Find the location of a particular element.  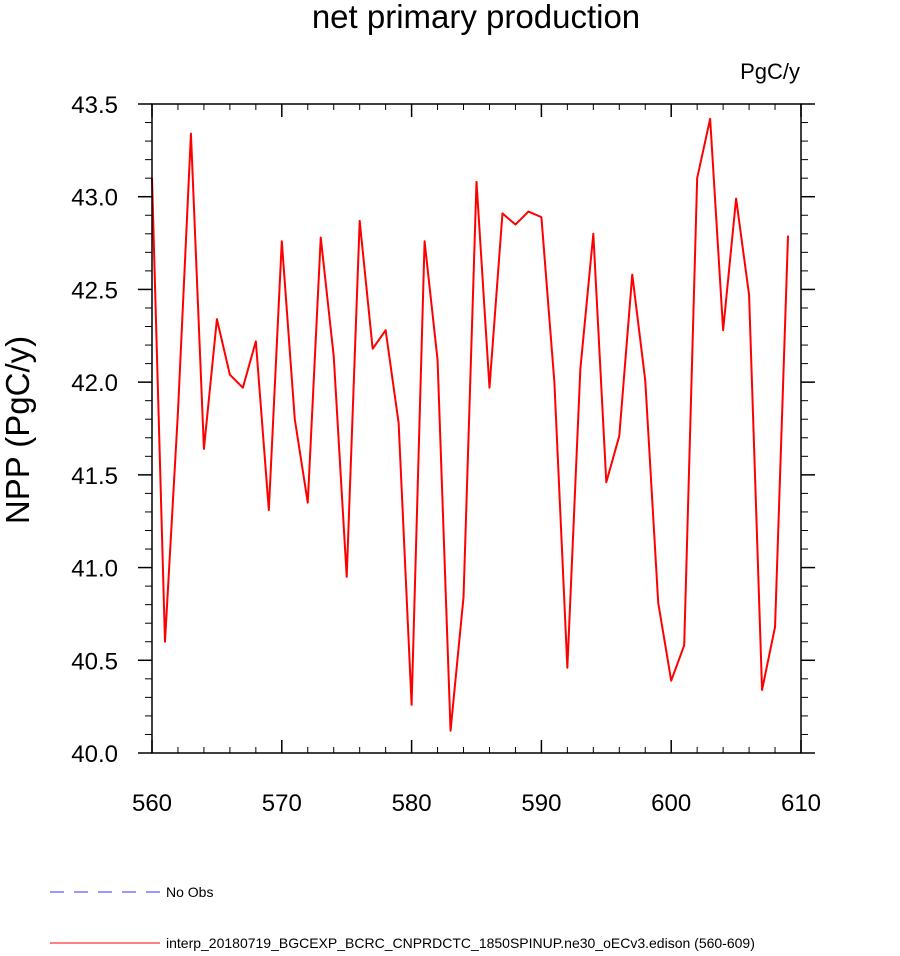

x-tick-label: 590 is located at coordinates (541, 803).